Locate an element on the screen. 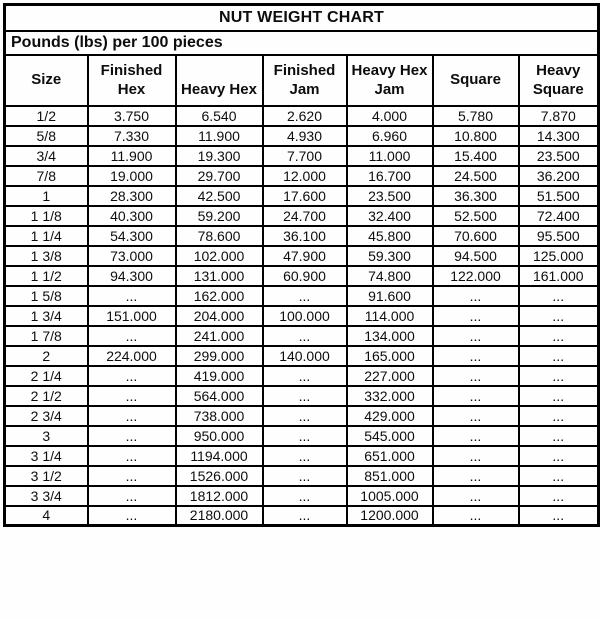  weight-cell: 51.500 is located at coordinates (558, 195).